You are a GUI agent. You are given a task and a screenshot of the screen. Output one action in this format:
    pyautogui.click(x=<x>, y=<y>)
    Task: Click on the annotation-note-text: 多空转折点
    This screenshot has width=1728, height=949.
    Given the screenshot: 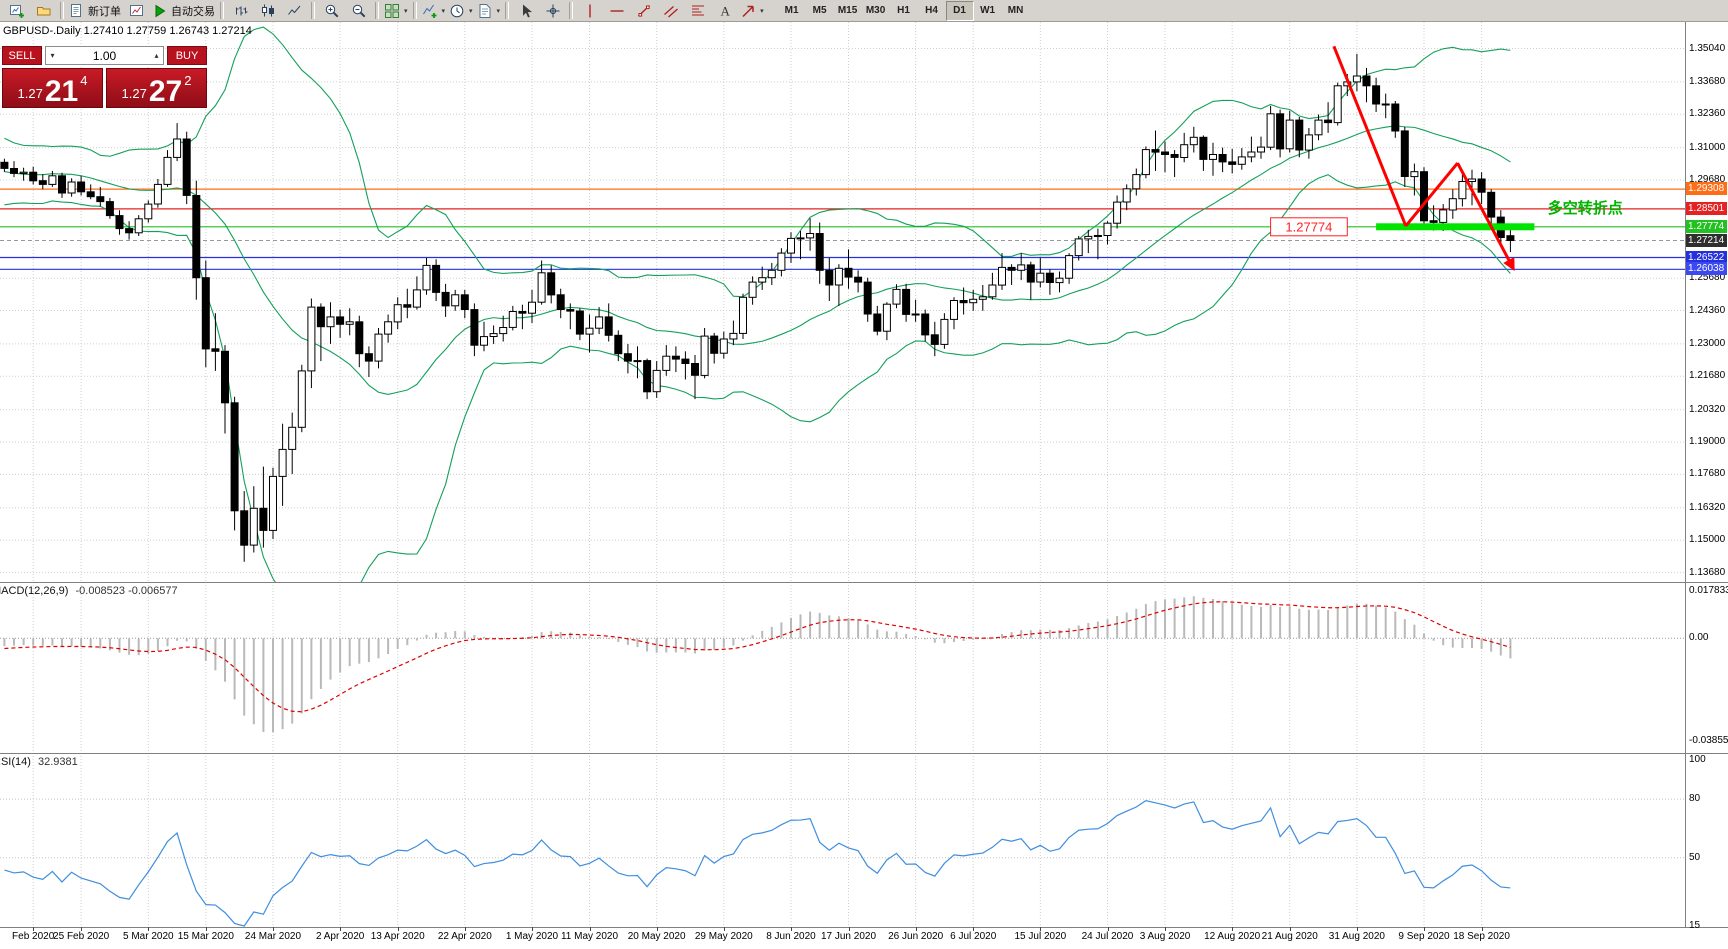 What is the action you would take?
    pyautogui.click(x=1585, y=208)
    